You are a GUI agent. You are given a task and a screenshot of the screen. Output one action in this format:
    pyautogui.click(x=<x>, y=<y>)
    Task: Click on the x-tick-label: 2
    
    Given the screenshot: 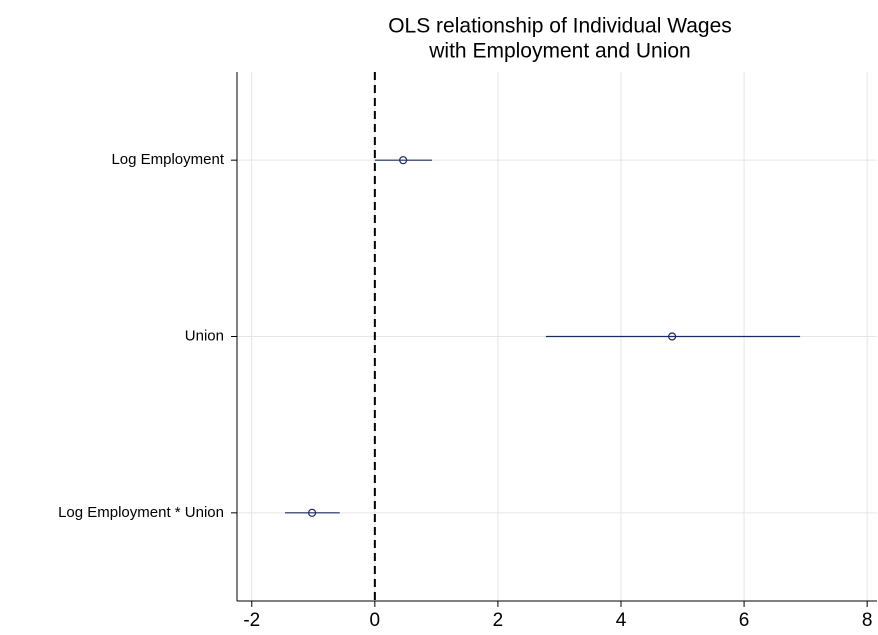 What is the action you would take?
    pyautogui.click(x=498, y=620)
    